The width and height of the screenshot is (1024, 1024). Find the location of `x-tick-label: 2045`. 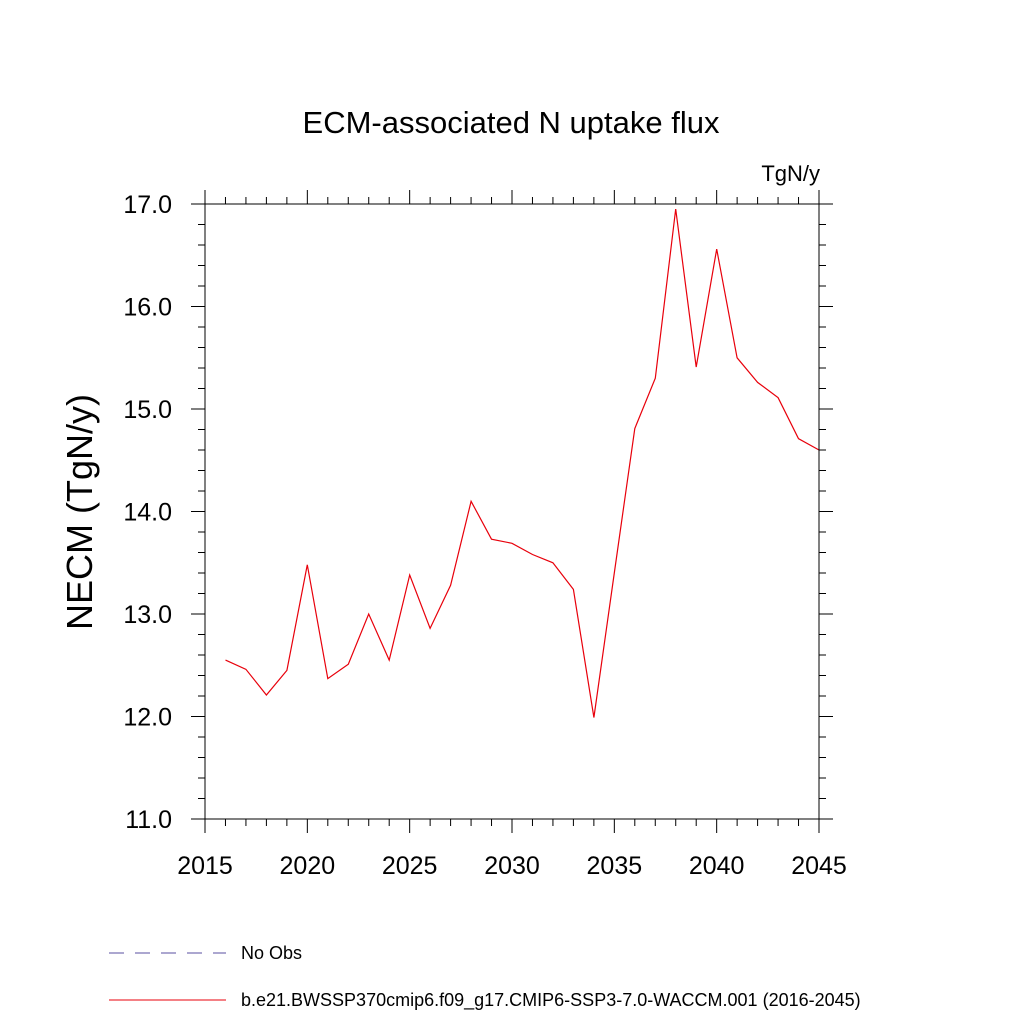

x-tick-label: 2045 is located at coordinates (819, 866).